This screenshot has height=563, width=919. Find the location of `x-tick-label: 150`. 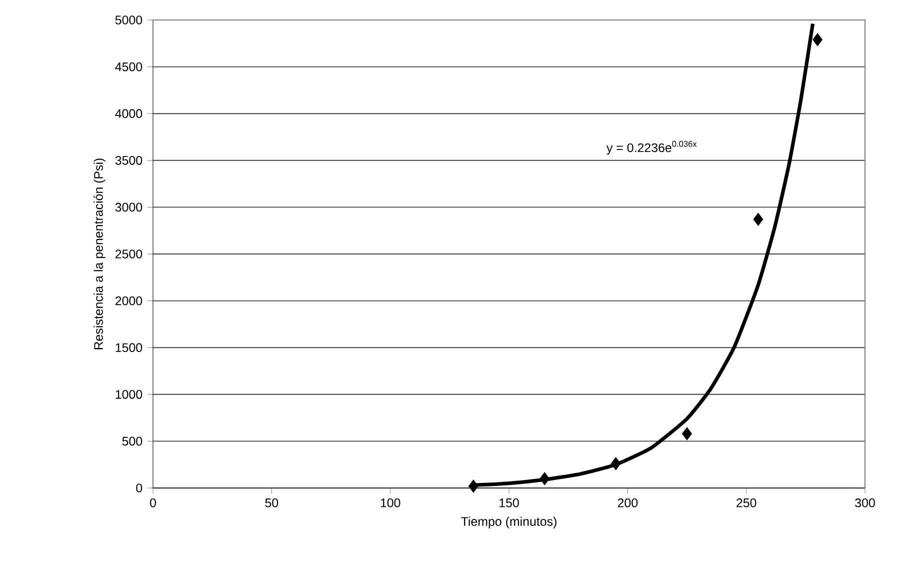

x-tick-label: 150 is located at coordinates (509, 503).